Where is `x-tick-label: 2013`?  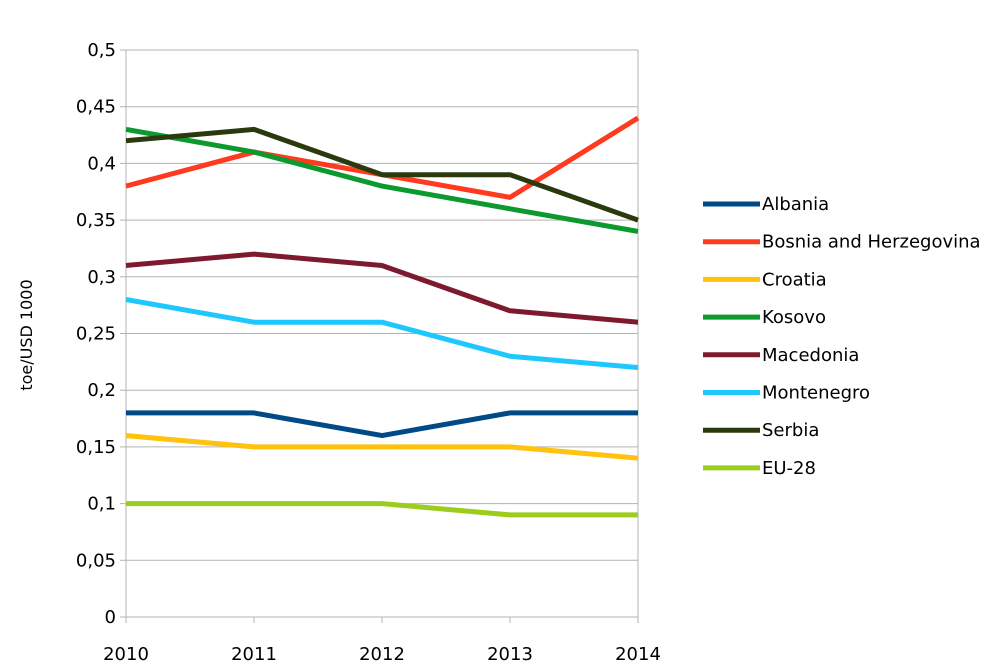
x-tick-label: 2013 is located at coordinates (510, 654).